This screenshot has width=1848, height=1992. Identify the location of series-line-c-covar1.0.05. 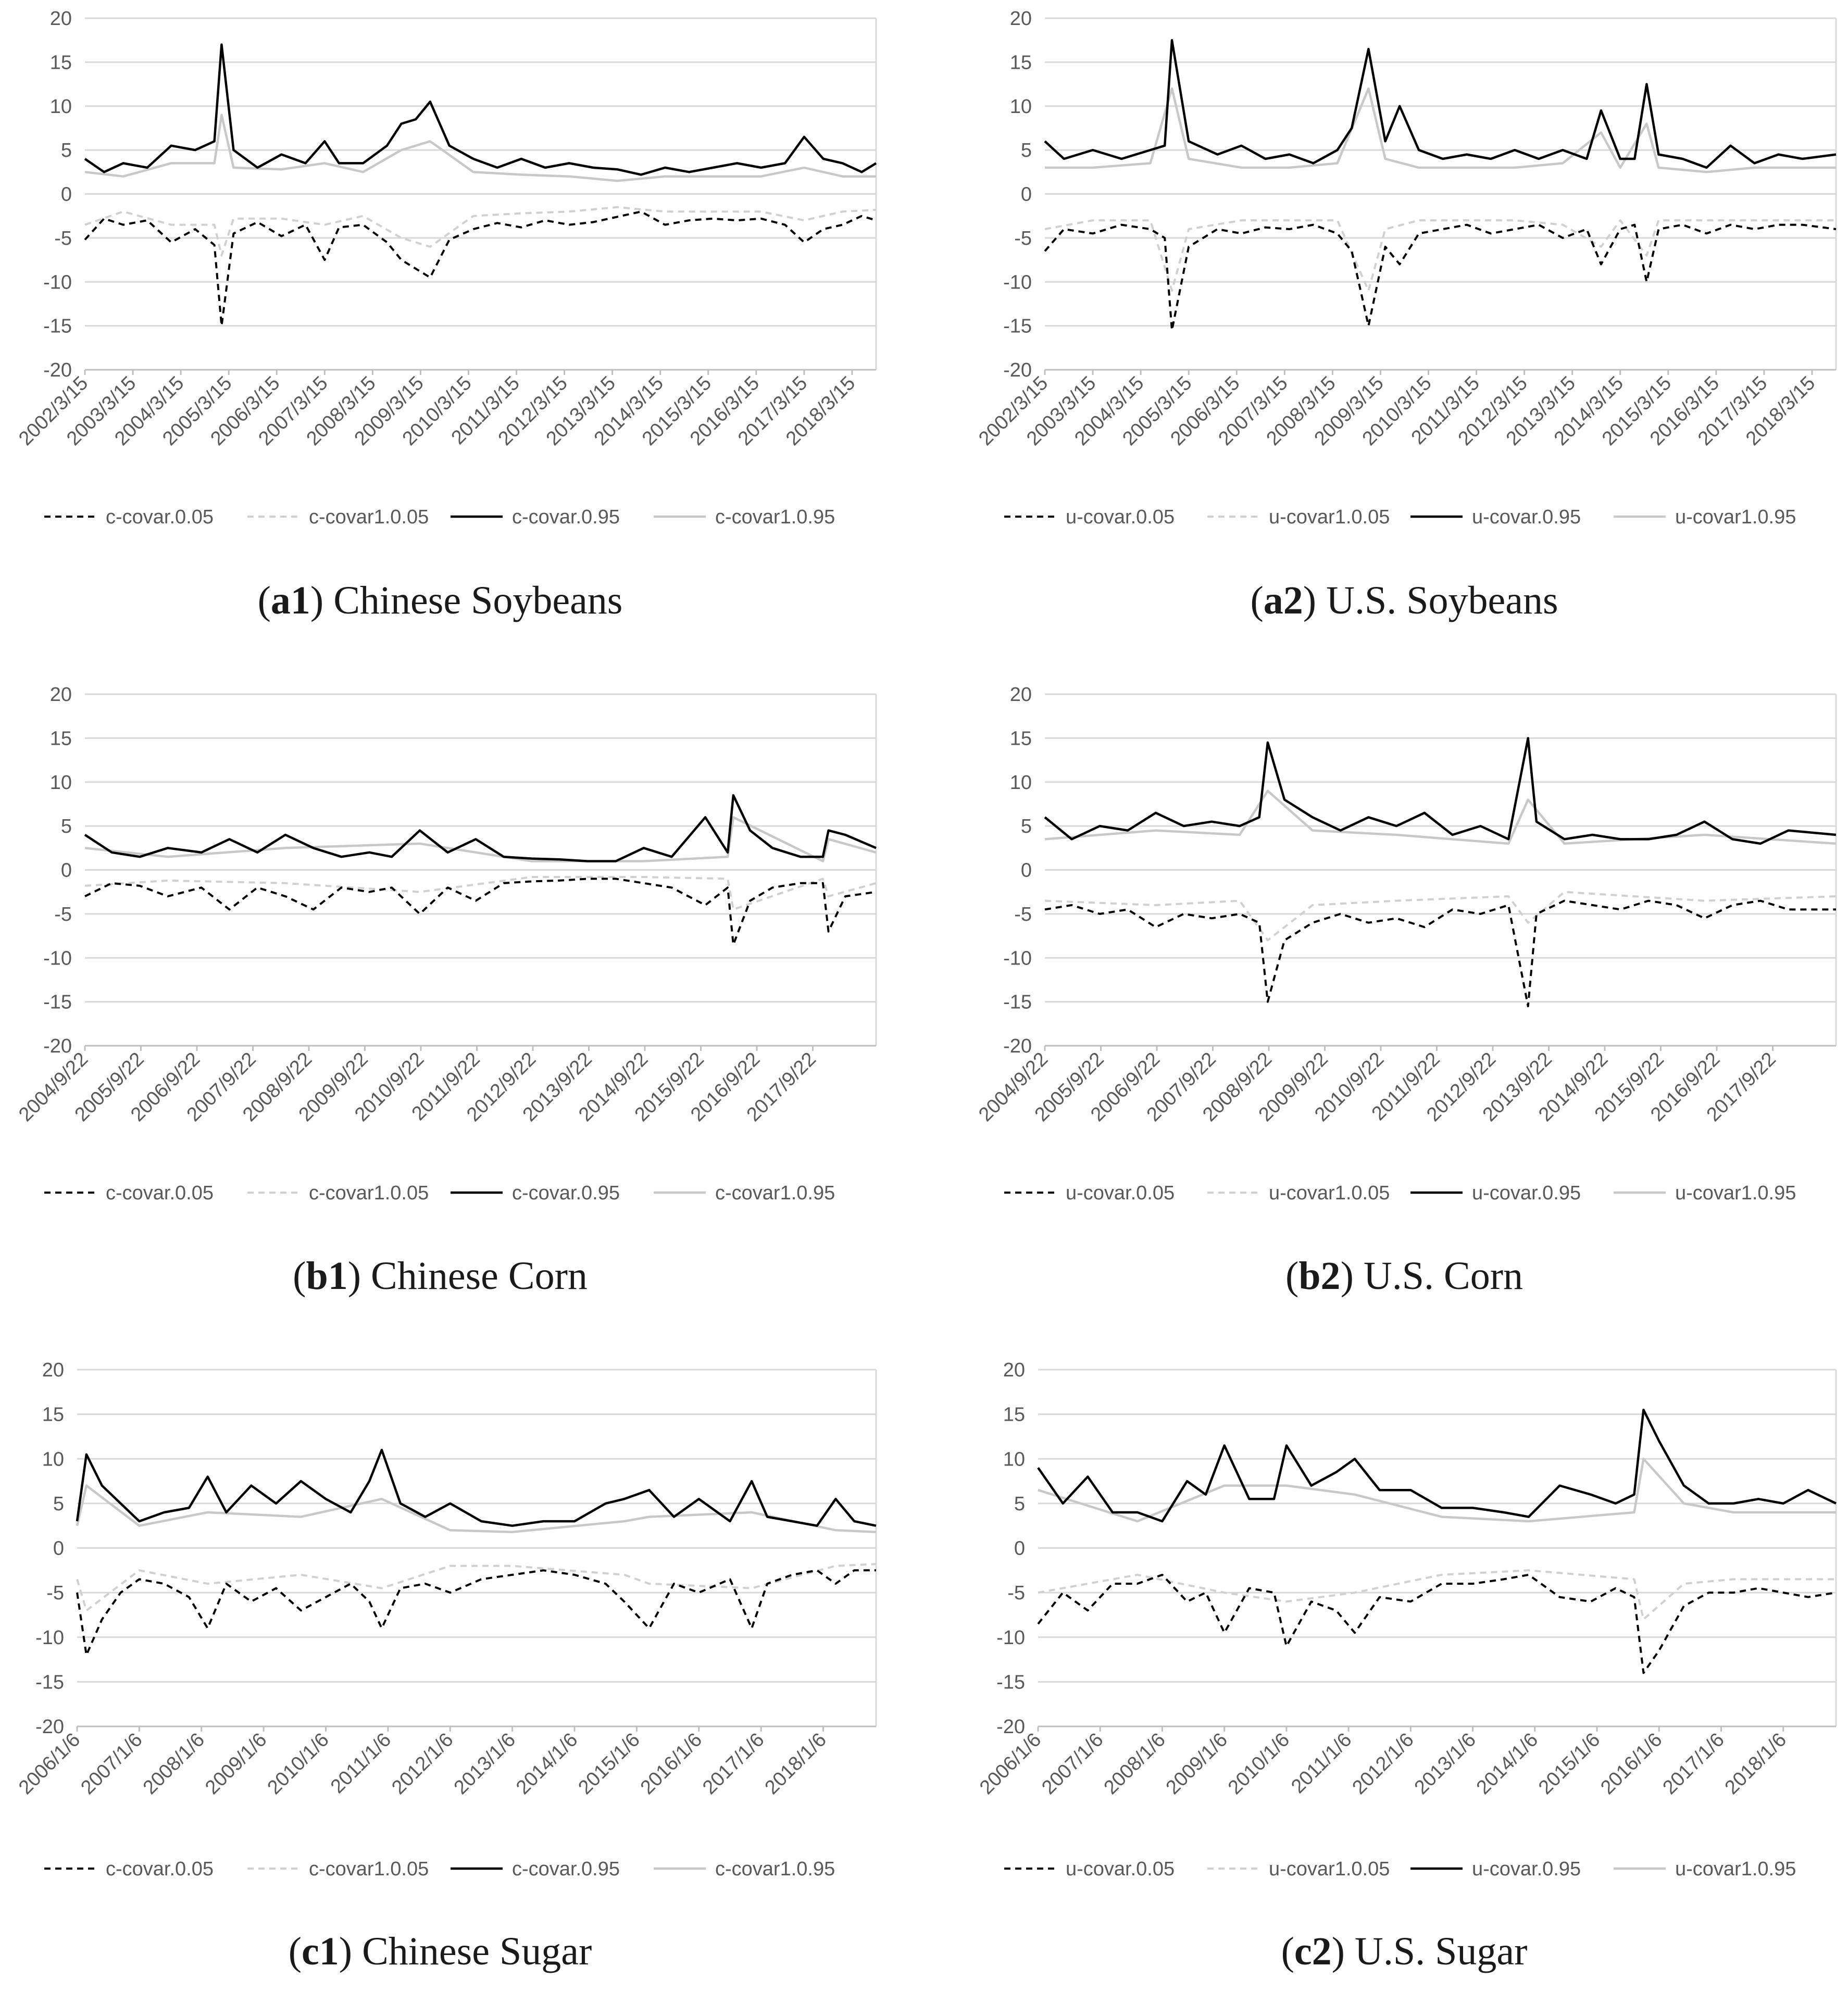
(476, 1587).